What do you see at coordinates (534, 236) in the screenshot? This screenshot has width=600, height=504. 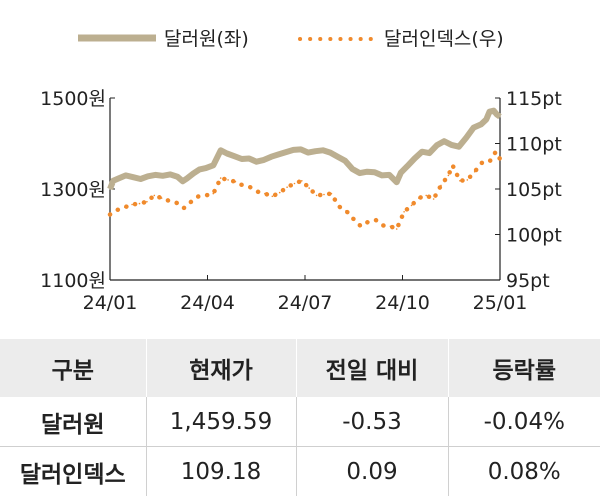 I see `right-tick-label: 100pt` at bounding box center [534, 236].